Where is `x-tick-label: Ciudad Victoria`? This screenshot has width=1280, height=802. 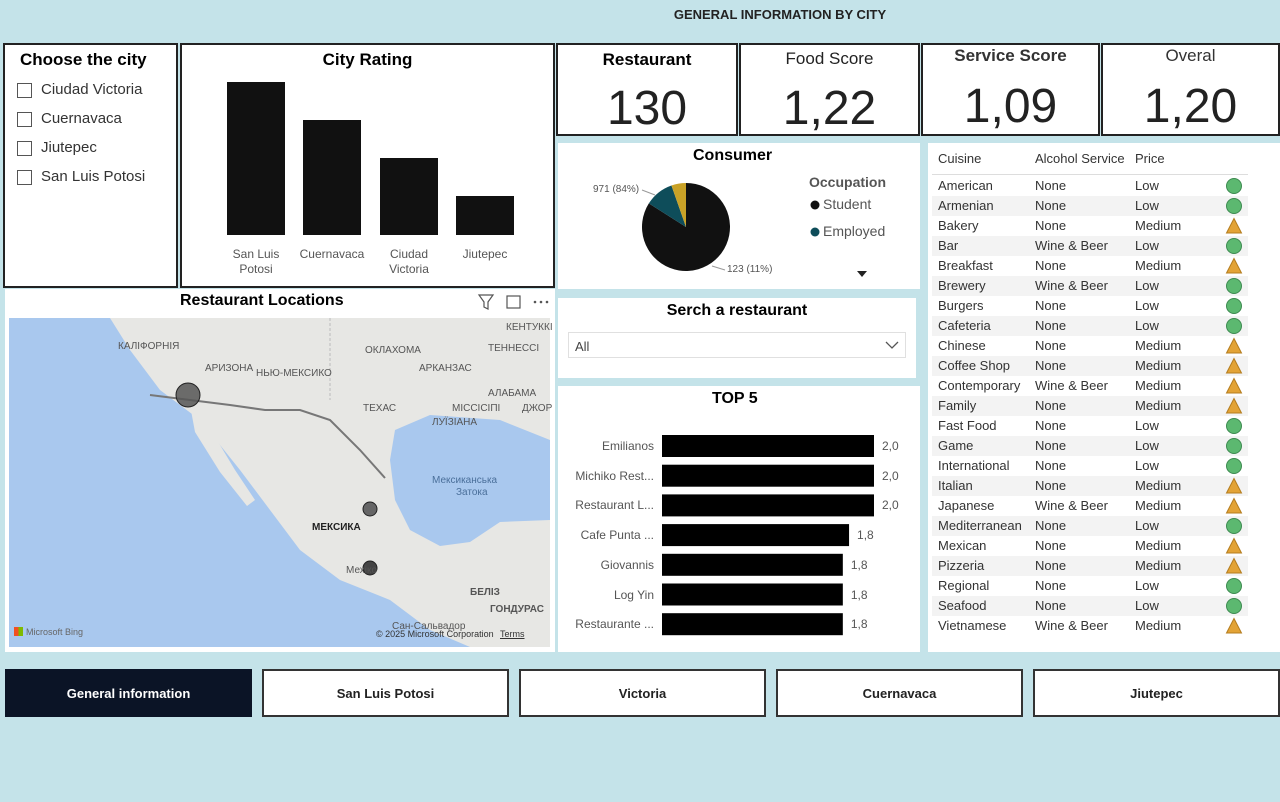
x-tick-label: Ciudad Victoria is located at coordinates (409, 261).